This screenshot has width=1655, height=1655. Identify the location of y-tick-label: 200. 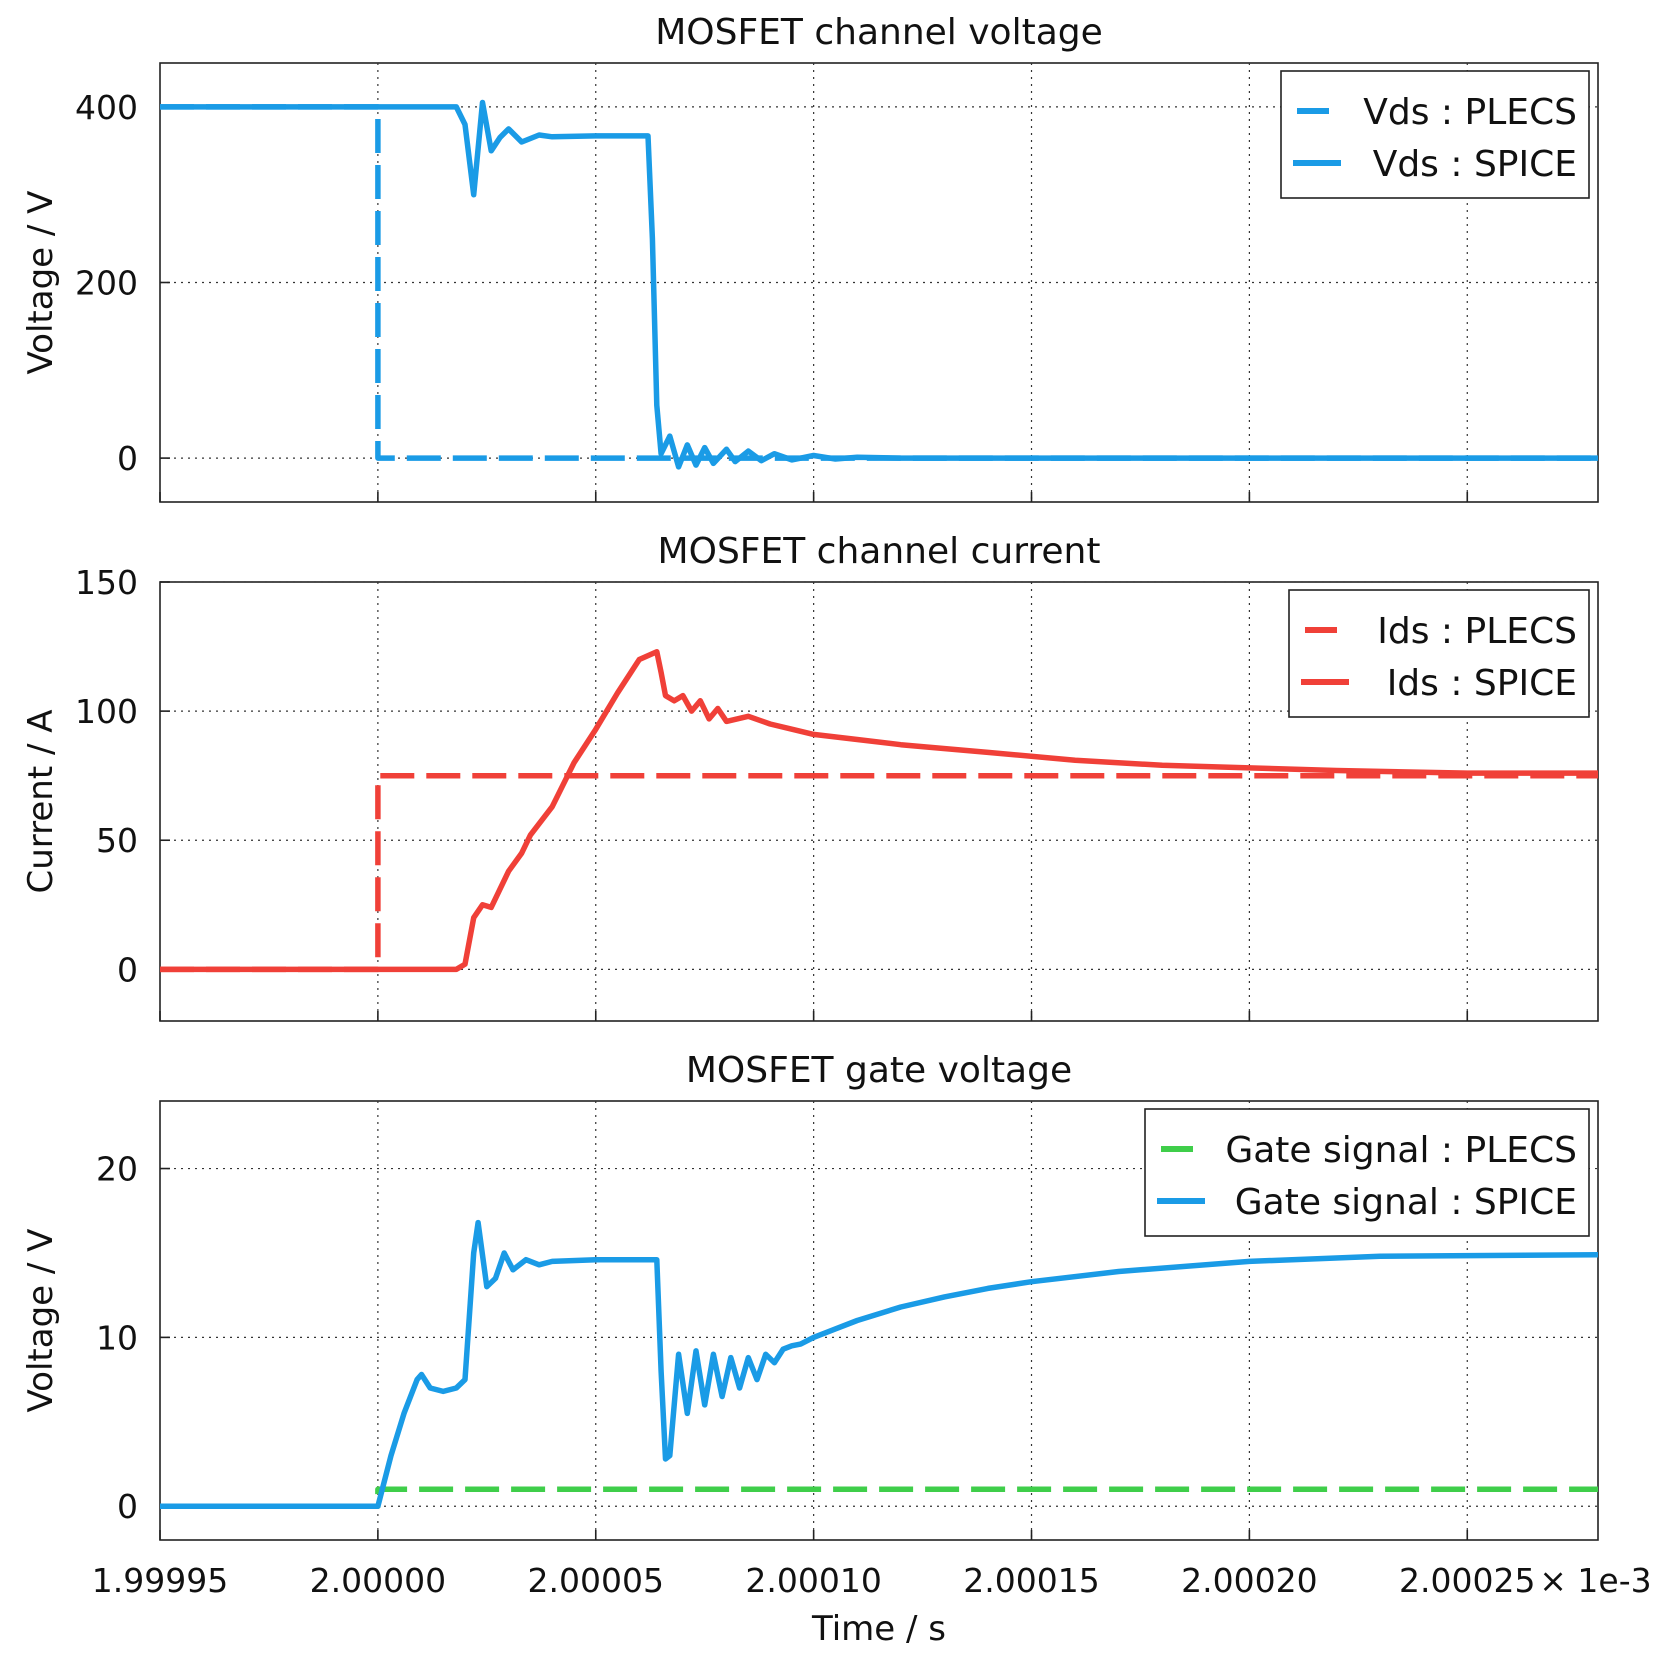
(106, 283).